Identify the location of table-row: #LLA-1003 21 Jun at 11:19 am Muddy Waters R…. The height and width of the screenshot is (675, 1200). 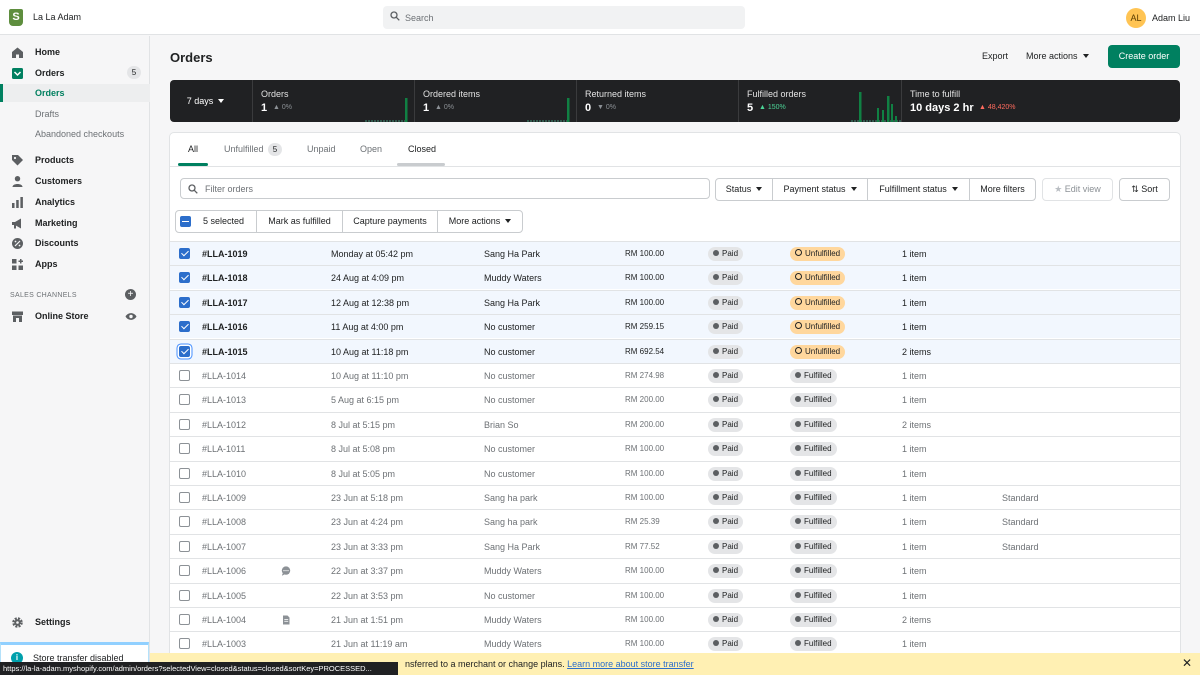
(675, 643).